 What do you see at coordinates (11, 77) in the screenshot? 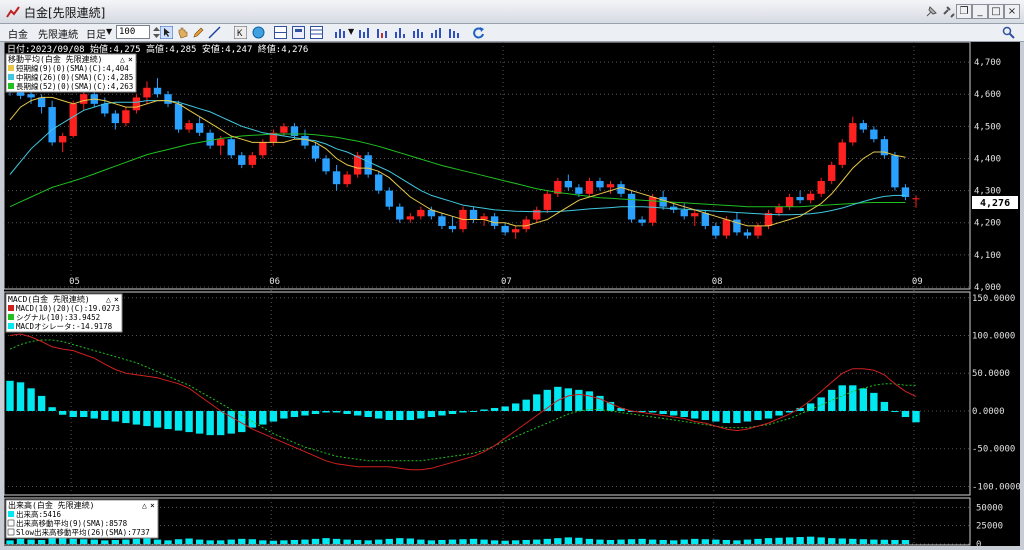
I see `legend-swatch-mid` at bounding box center [11, 77].